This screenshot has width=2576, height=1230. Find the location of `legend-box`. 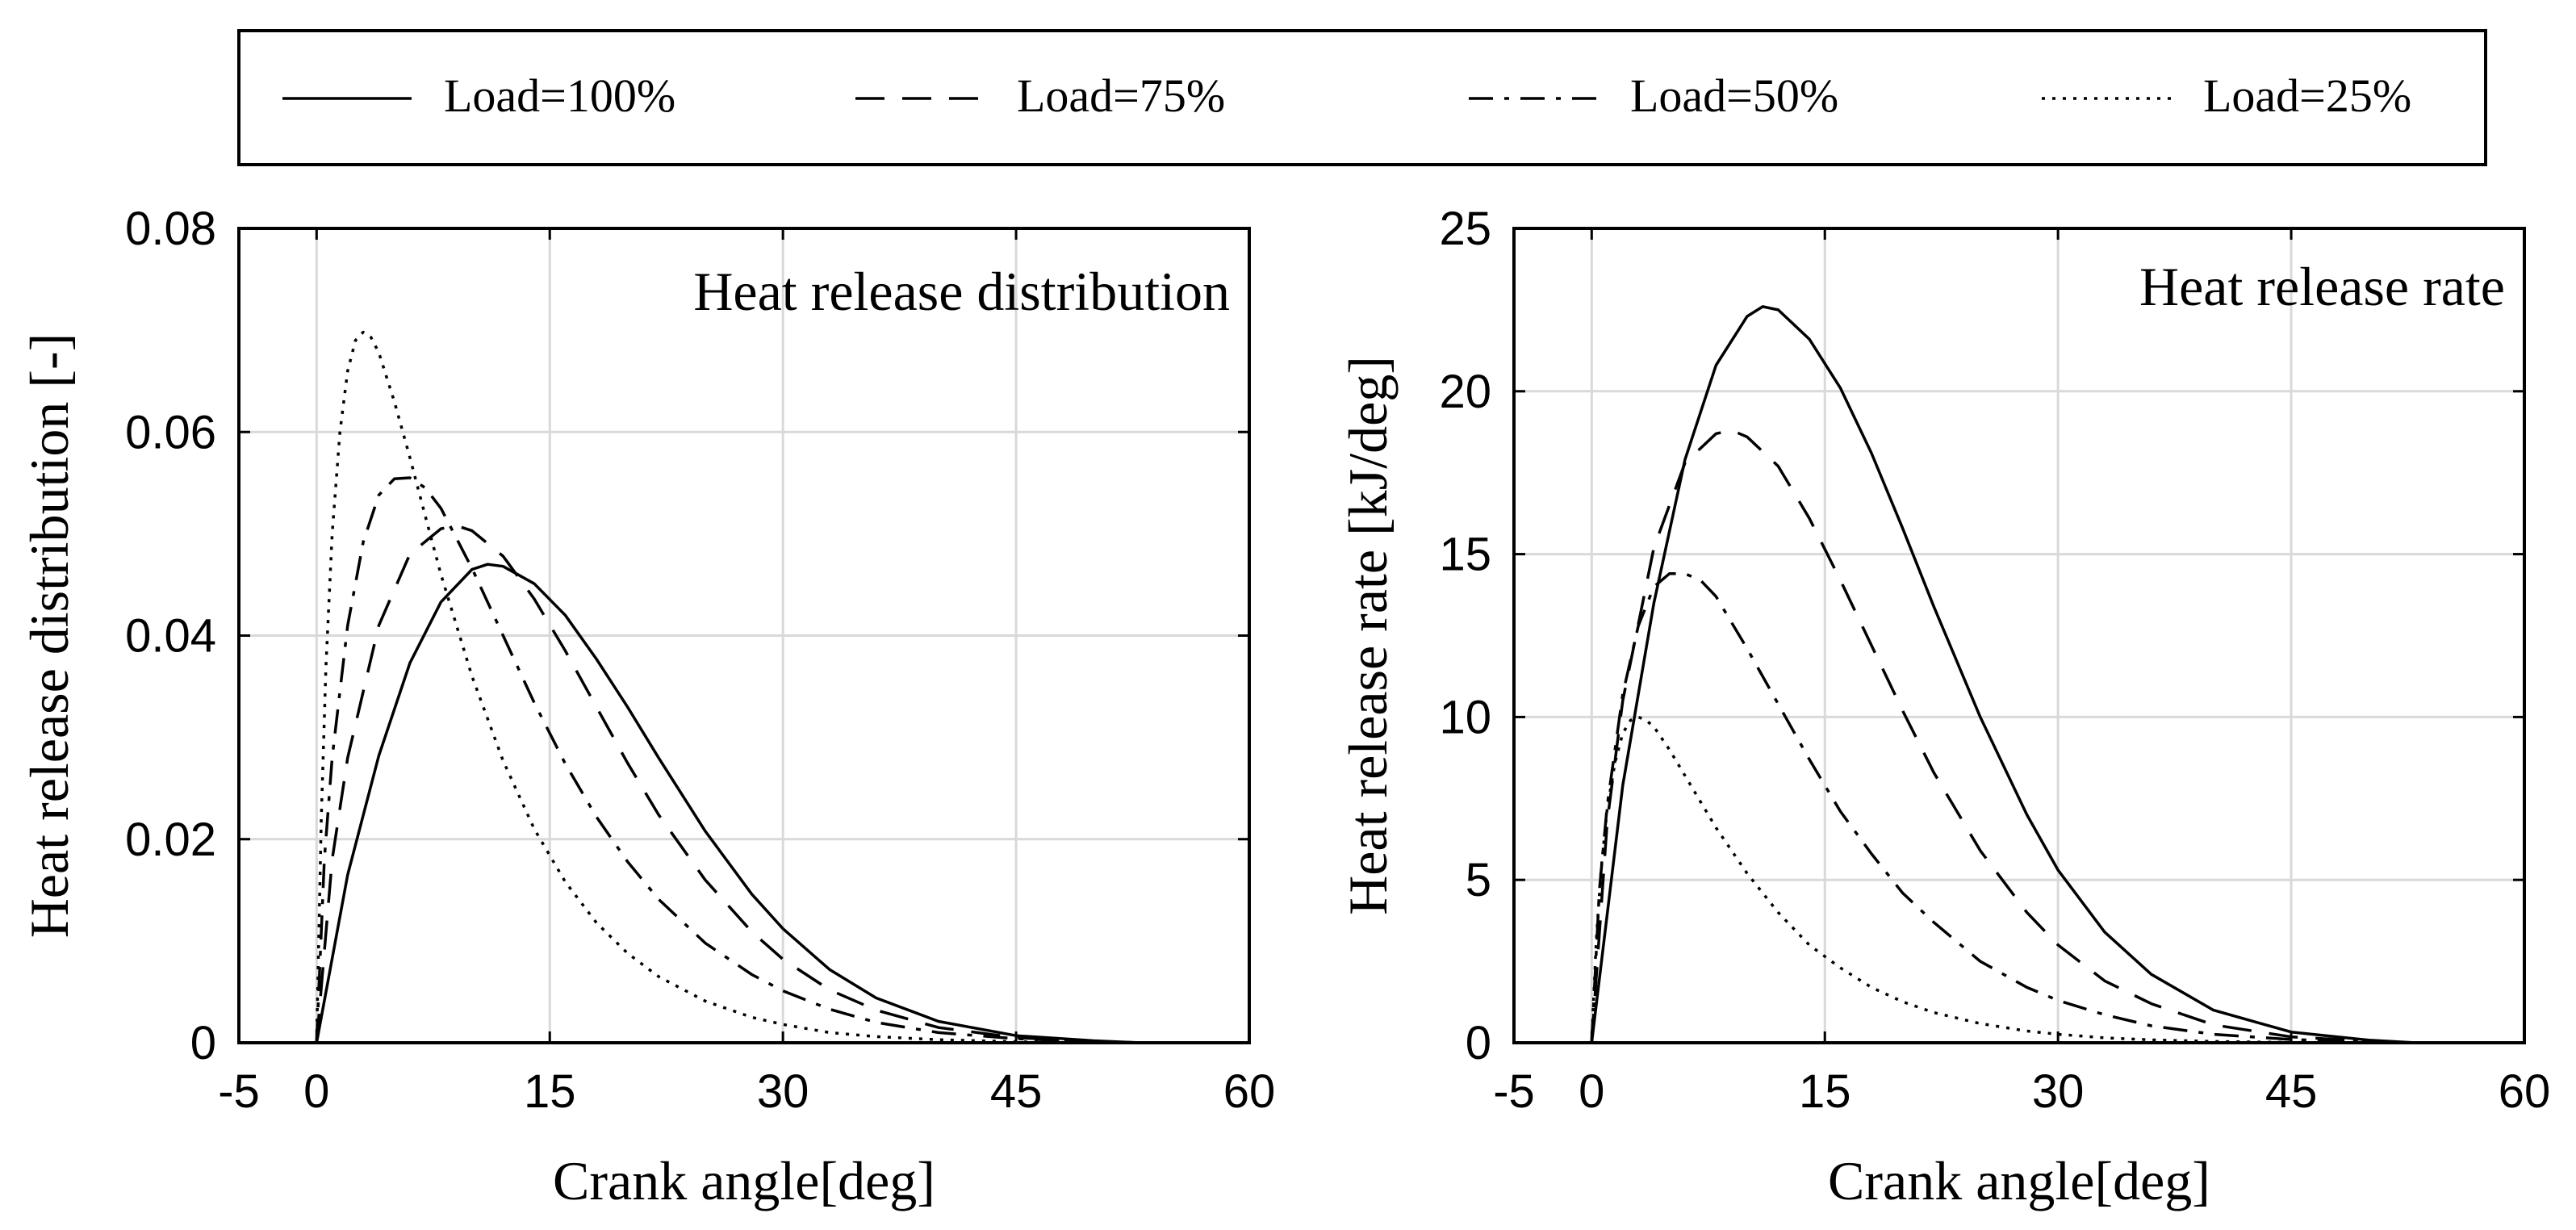

legend-box is located at coordinates (1362, 97).